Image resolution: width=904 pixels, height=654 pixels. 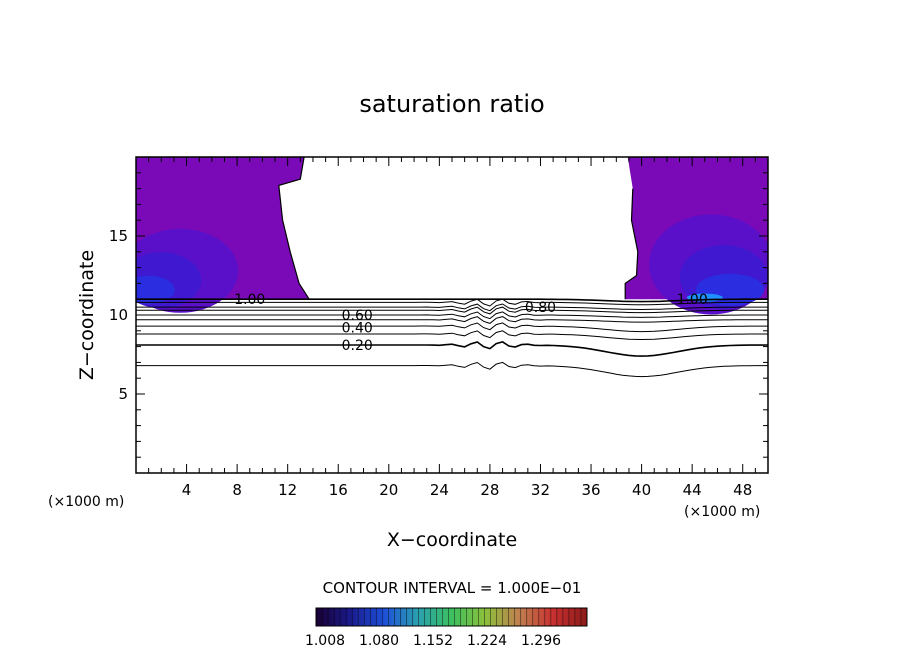 I want to click on y-tick-label: 15, so click(x=118, y=236).